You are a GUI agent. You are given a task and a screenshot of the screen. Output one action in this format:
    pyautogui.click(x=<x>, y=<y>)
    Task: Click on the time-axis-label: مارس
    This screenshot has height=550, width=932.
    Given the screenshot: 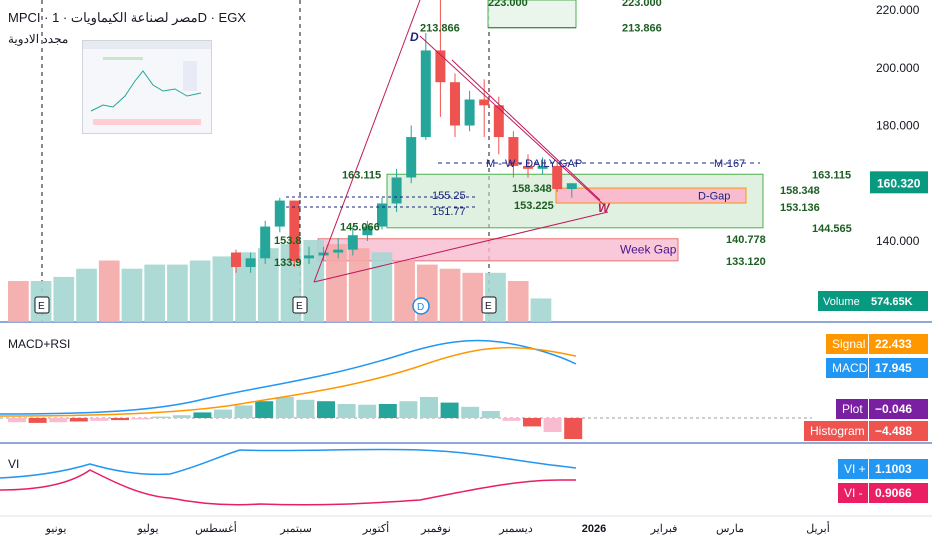 What is the action you would take?
    pyautogui.click(x=730, y=529)
    